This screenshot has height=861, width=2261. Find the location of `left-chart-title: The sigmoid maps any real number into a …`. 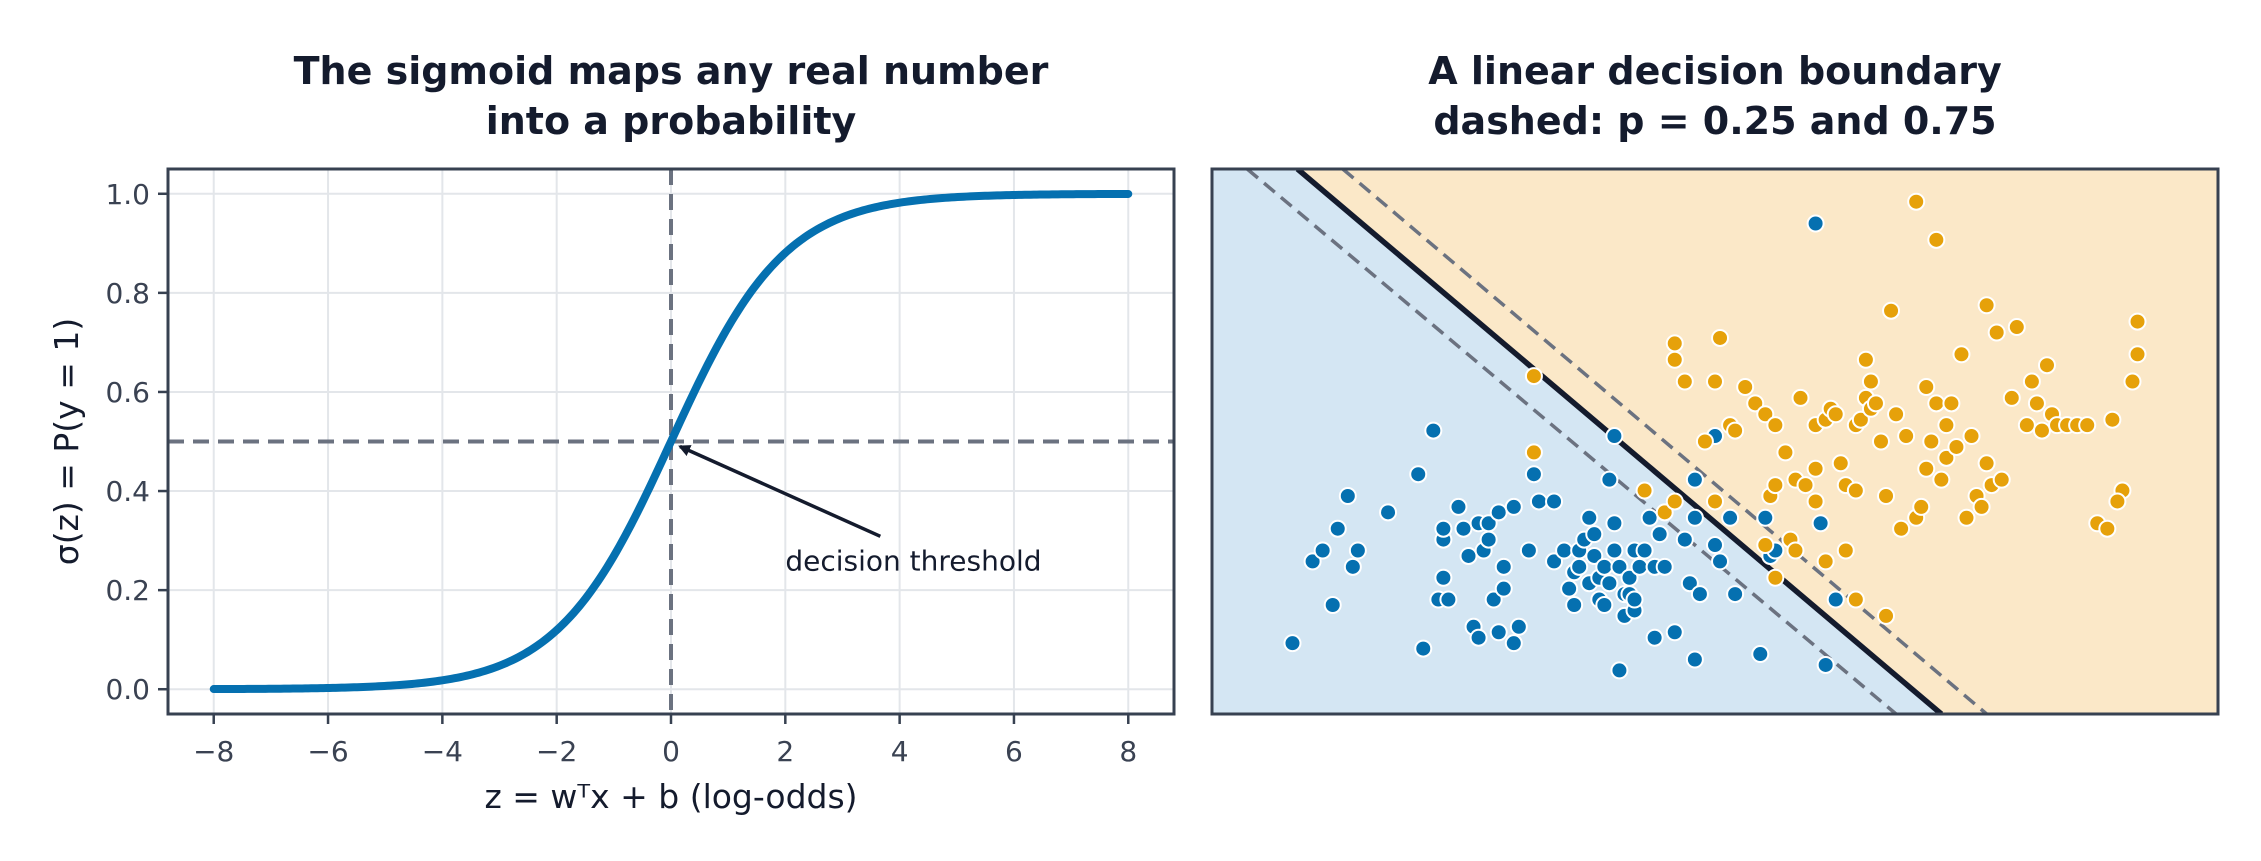

left-chart-title: The sigmoid maps any real number into a … is located at coordinates (671, 96).